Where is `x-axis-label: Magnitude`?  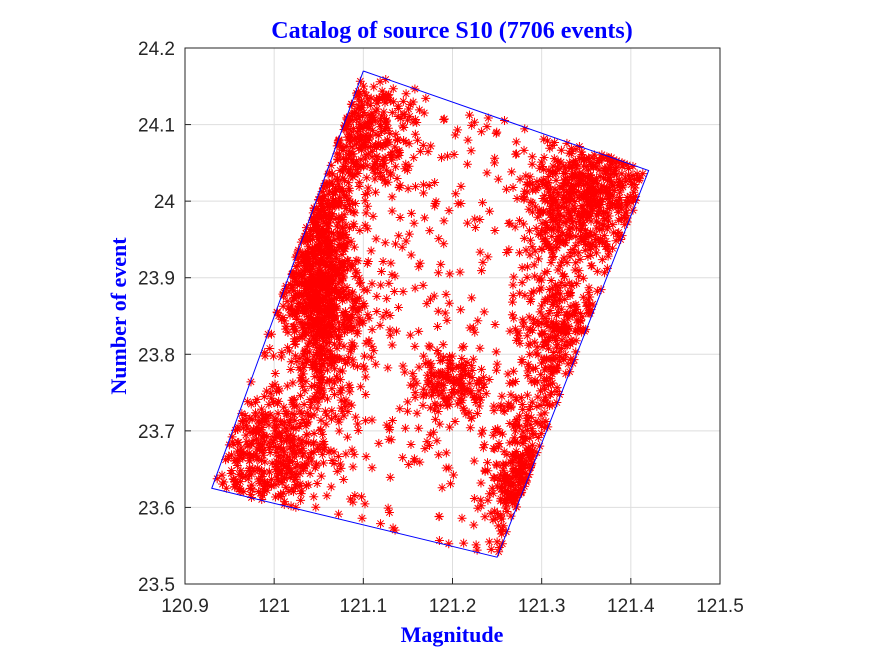
x-axis-label: Magnitude is located at coordinates (452, 634).